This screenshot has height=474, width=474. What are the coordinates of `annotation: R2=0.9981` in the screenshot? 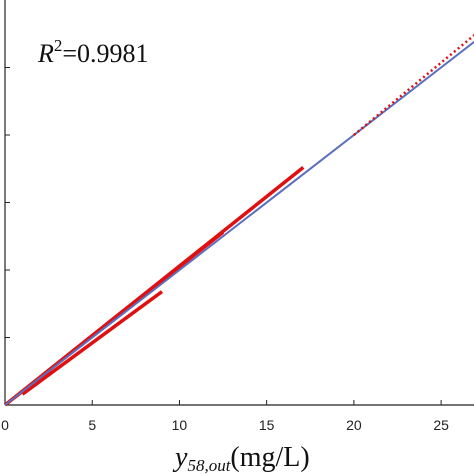 It's located at (93, 52).